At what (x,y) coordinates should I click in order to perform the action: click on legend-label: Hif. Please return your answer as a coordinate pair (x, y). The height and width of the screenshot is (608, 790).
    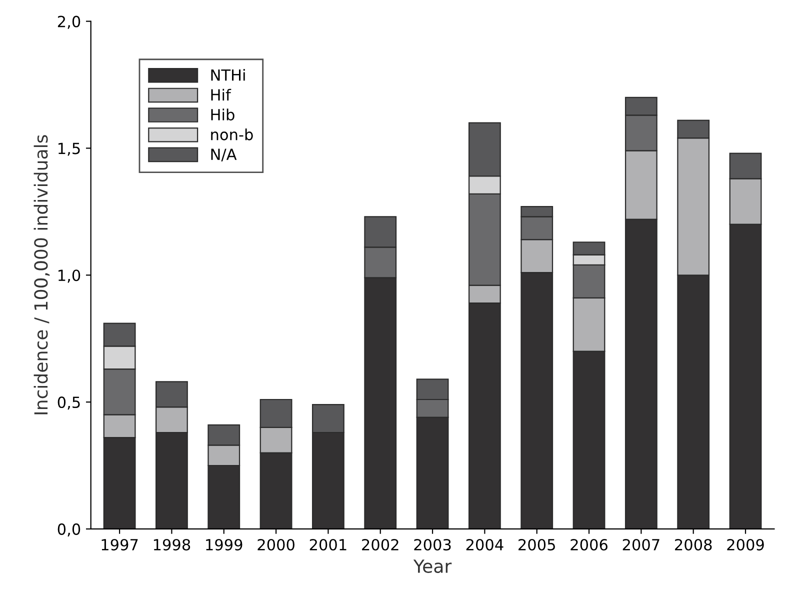
    Looking at the image, I should click on (221, 94).